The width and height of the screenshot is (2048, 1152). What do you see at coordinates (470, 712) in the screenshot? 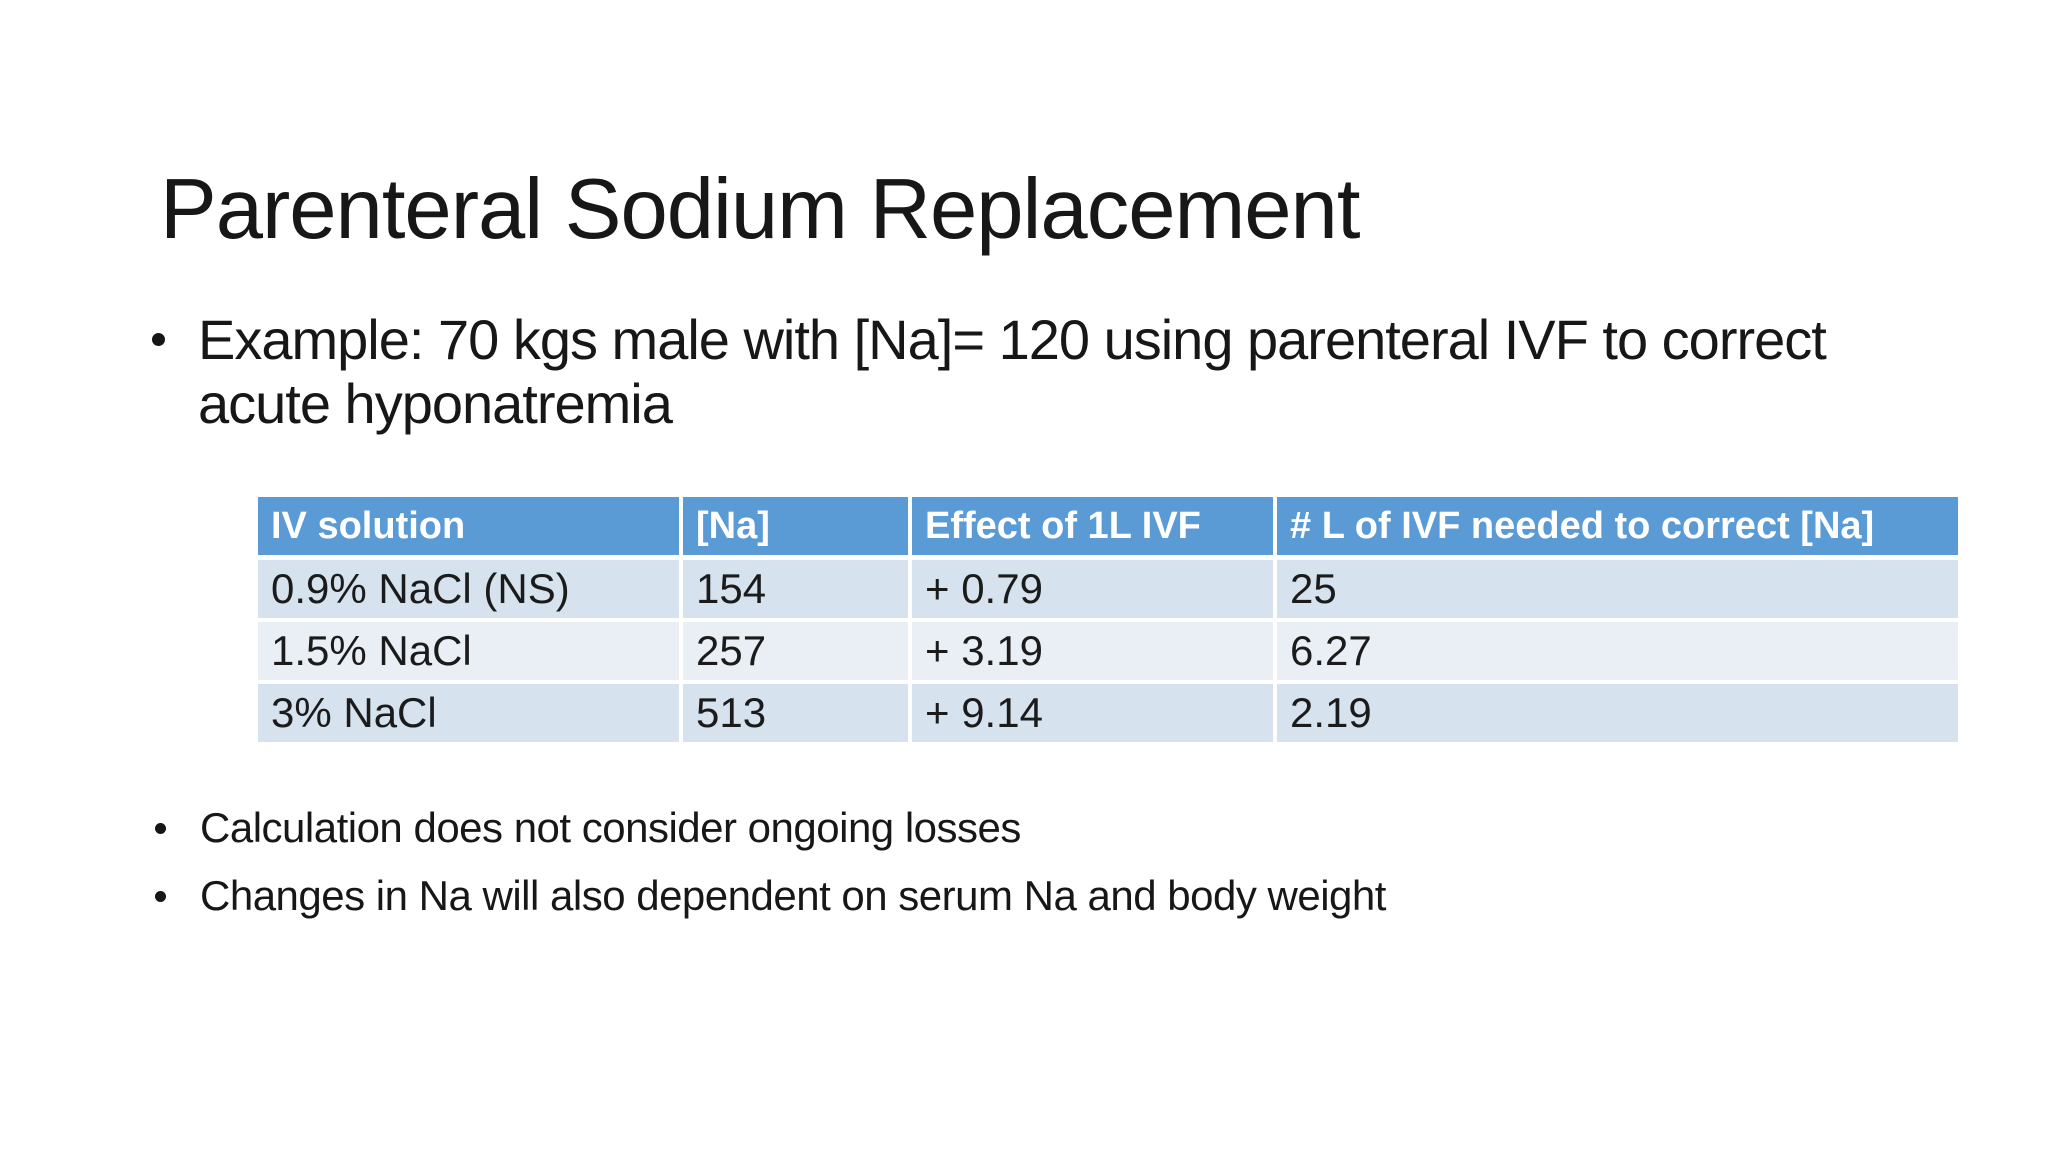
I see `table-cell-solution: 3% NaCl` at bounding box center [470, 712].